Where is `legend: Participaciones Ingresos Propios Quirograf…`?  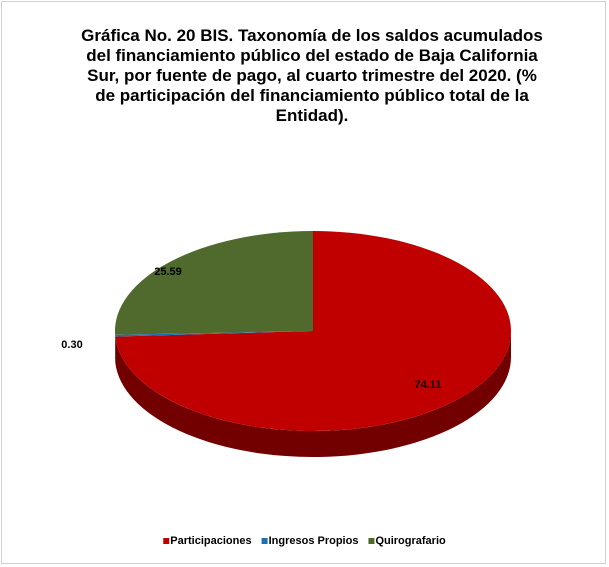
legend: Participaciones Ingresos Propios Quirograf… is located at coordinates (304, 541).